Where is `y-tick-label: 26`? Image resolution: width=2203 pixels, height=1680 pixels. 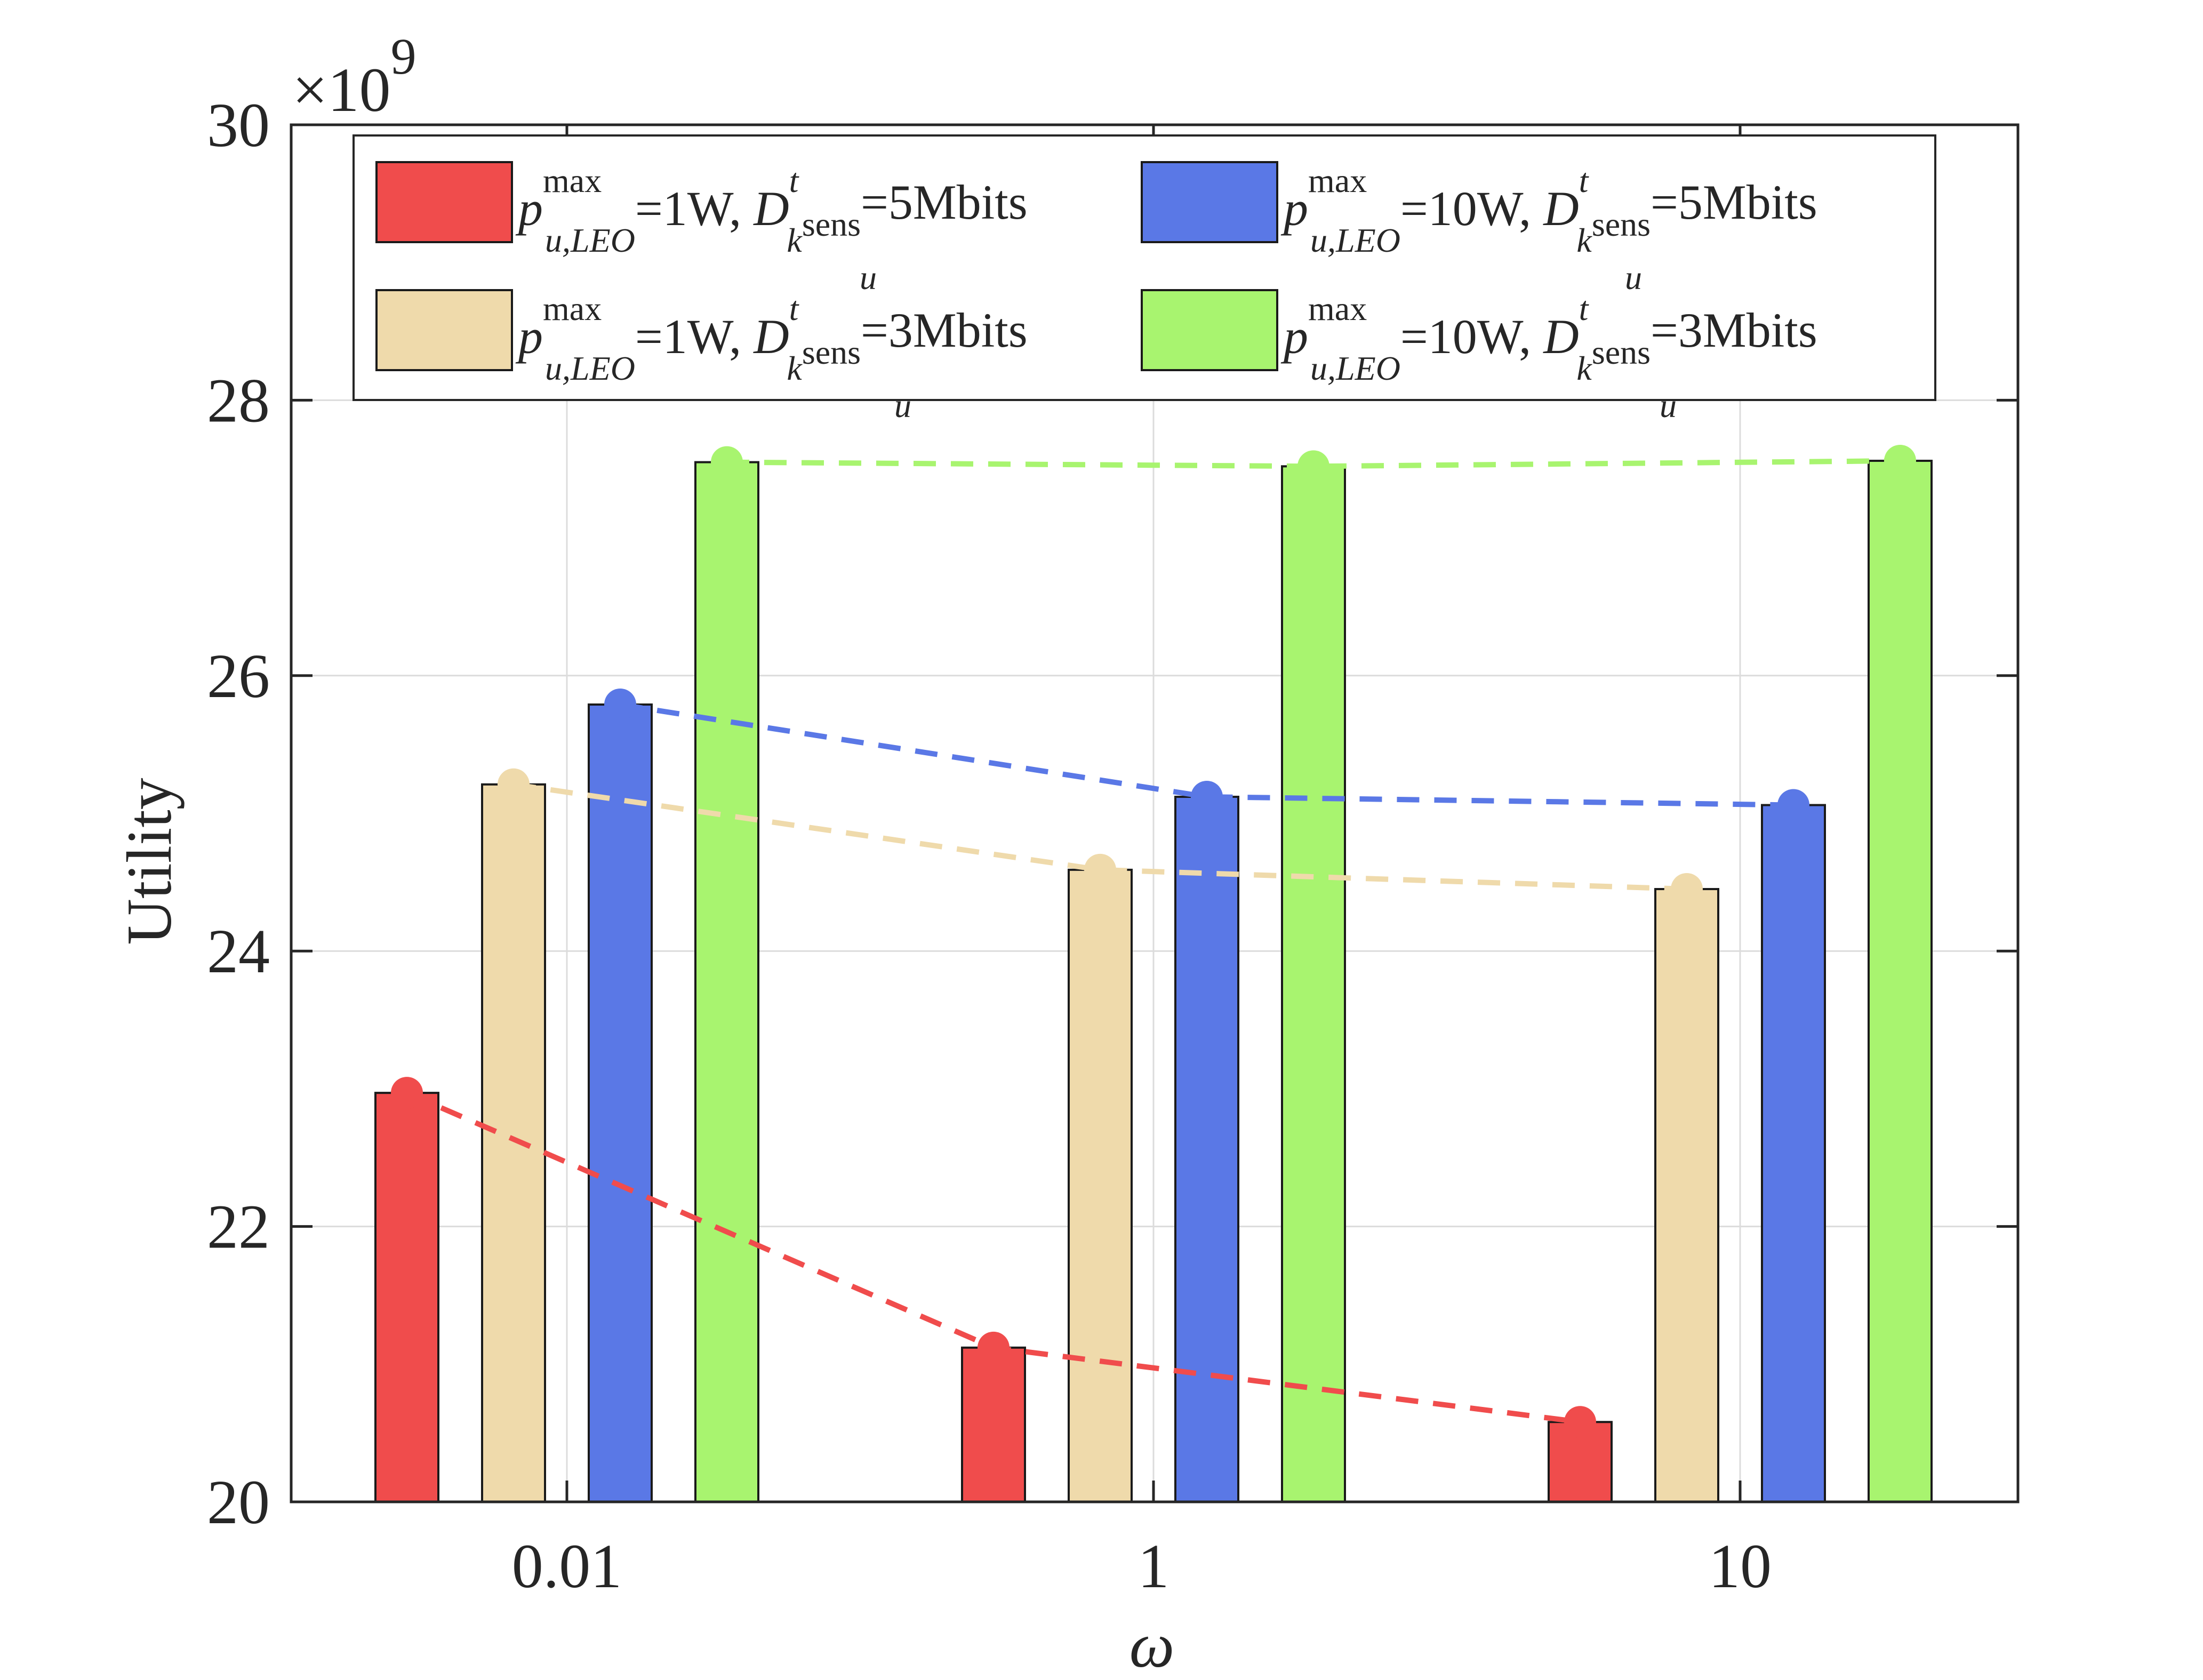
y-tick-label: 26 is located at coordinates (238, 676).